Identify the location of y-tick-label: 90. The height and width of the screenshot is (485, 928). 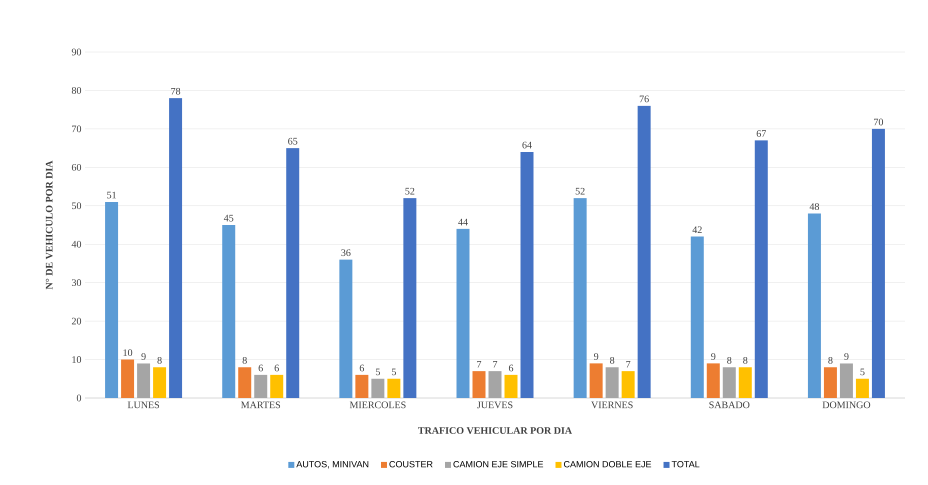
(77, 52).